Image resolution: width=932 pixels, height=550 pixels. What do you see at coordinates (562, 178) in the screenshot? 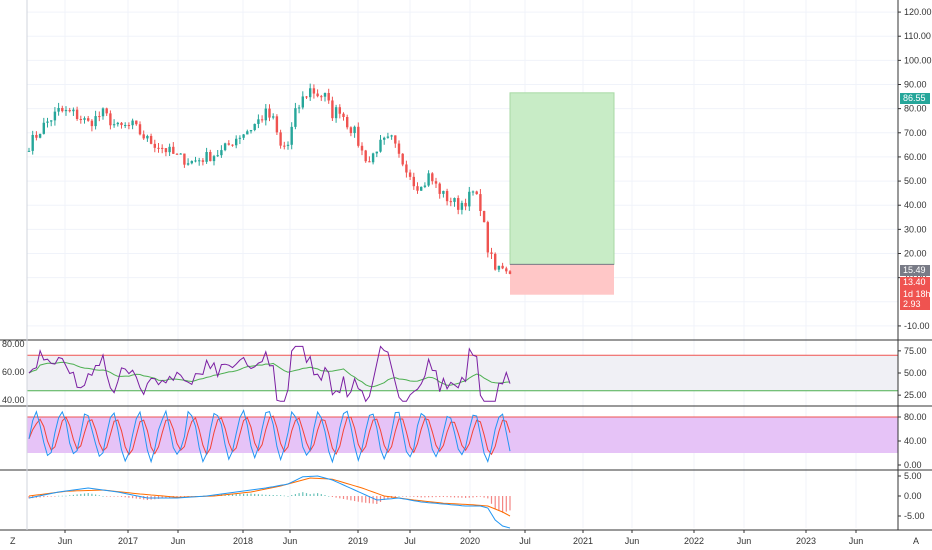
I see `trade-profit-zone` at bounding box center [562, 178].